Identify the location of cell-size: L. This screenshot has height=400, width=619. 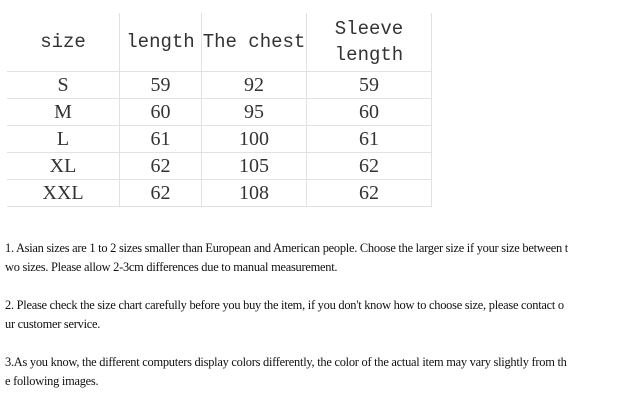
(63, 139).